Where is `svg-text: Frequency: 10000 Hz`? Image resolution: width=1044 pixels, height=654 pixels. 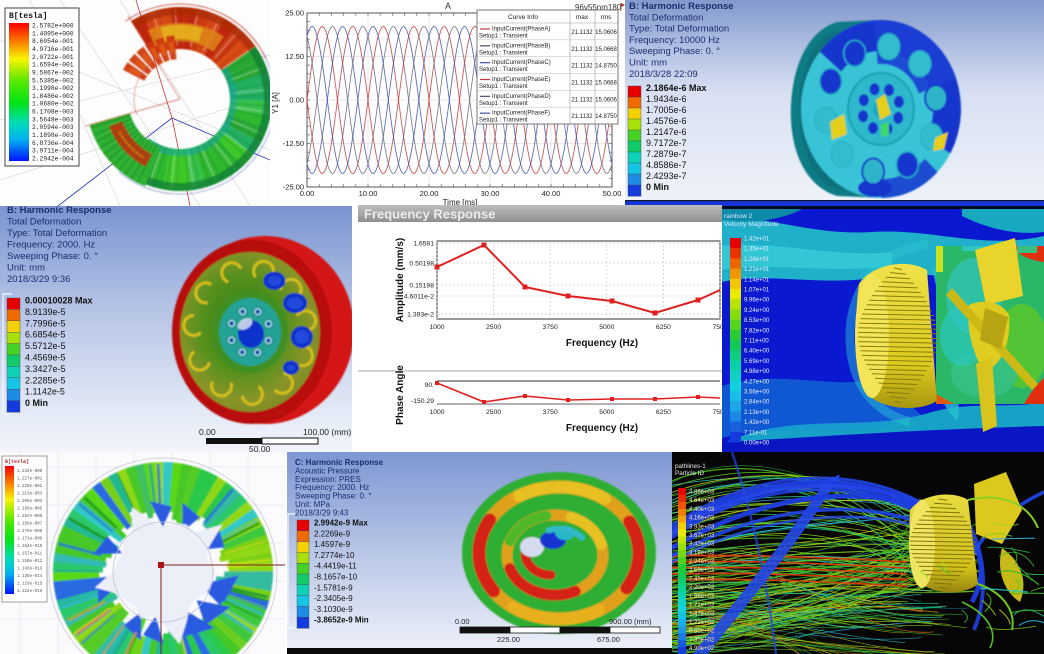
svg-text: Frequency: 10000 Hz is located at coordinates (674, 40).